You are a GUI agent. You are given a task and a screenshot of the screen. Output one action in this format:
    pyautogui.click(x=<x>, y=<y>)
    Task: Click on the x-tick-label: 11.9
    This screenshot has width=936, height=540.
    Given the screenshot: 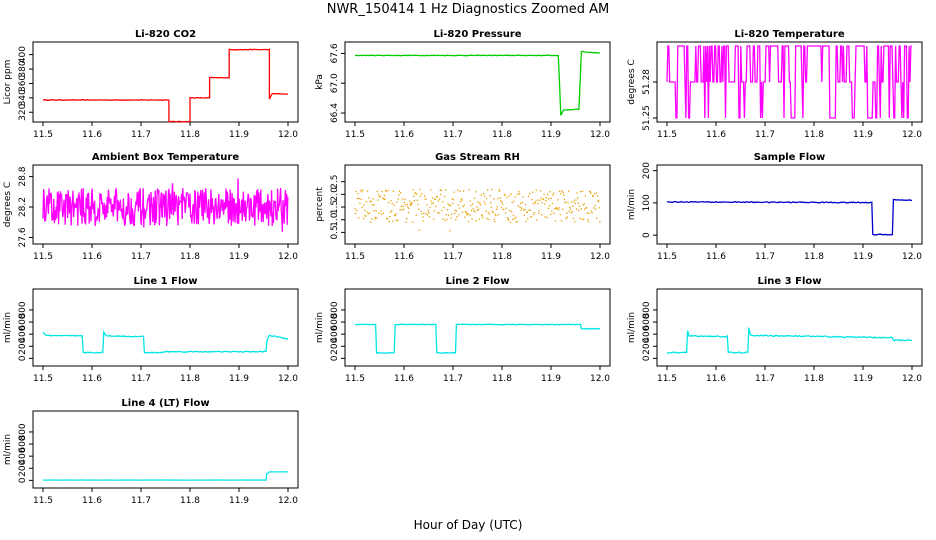 What is the action you would take?
    pyautogui.click(x=863, y=379)
    